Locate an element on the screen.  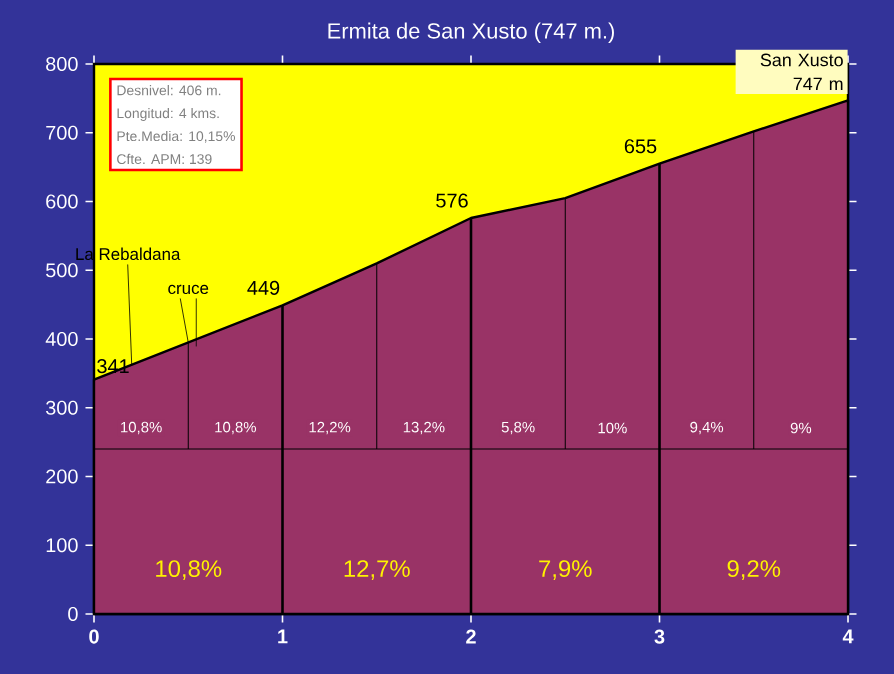
x-tick-label: 3 is located at coordinates (659, 636).